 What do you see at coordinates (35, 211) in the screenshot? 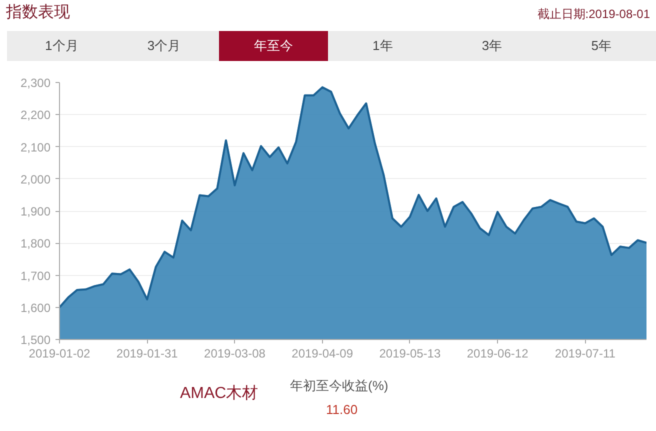
I see `y-tick-label: 1,900` at bounding box center [35, 211].